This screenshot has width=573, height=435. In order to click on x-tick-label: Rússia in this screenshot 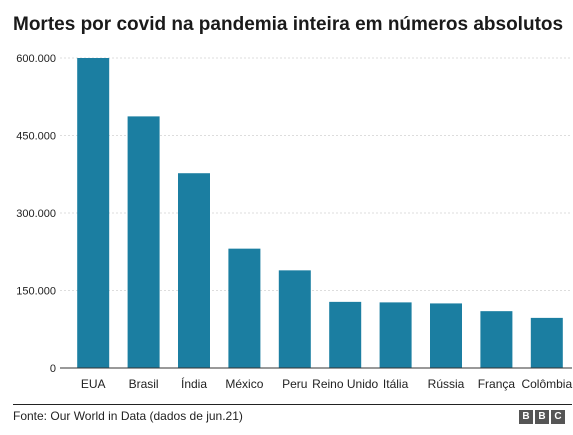, I will do `click(446, 384)`.